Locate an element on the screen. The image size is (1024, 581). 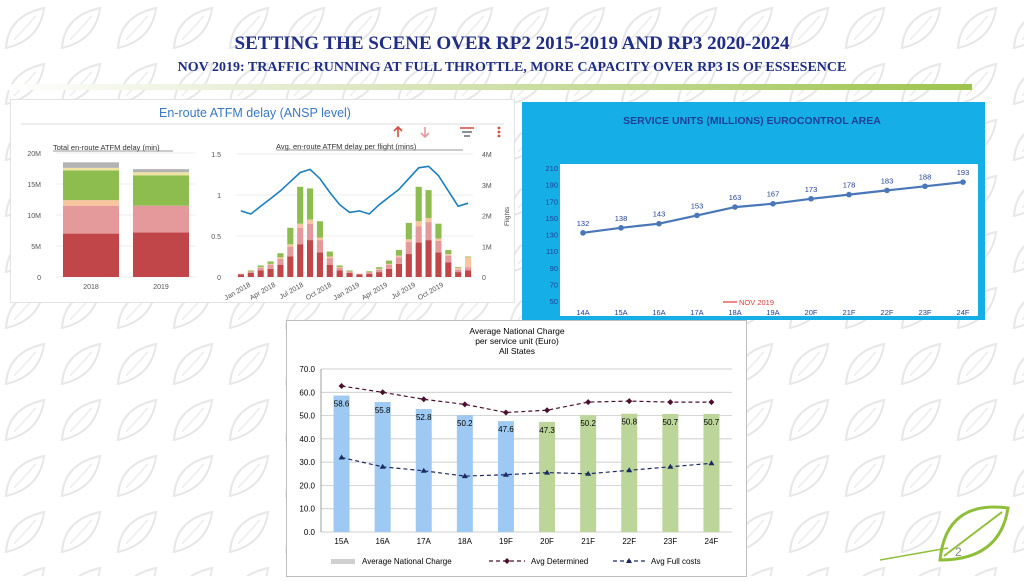
data-label: 183 is located at coordinates (887, 180).